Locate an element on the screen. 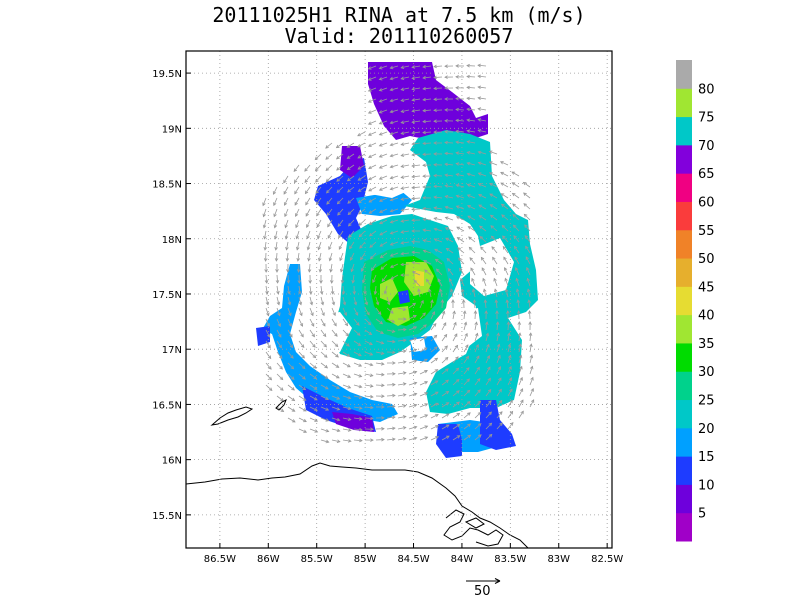 The width and height of the screenshot is (800, 600). lat-label: 17.5N is located at coordinates (167, 295).